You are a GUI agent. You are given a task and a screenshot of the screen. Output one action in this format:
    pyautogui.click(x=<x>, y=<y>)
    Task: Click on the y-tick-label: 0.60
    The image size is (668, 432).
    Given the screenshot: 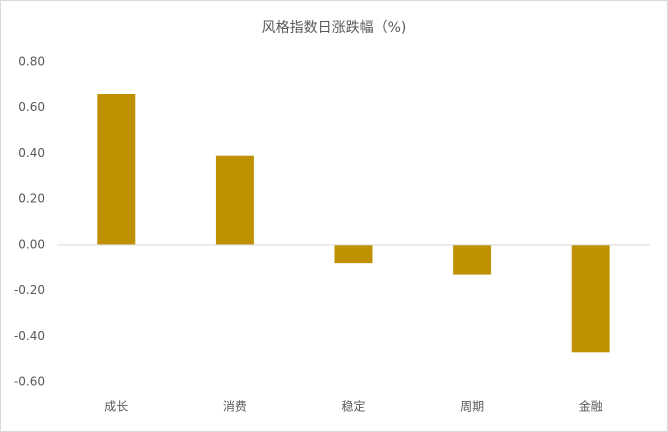 What is the action you would take?
    pyautogui.click(x=31, y=107)
    